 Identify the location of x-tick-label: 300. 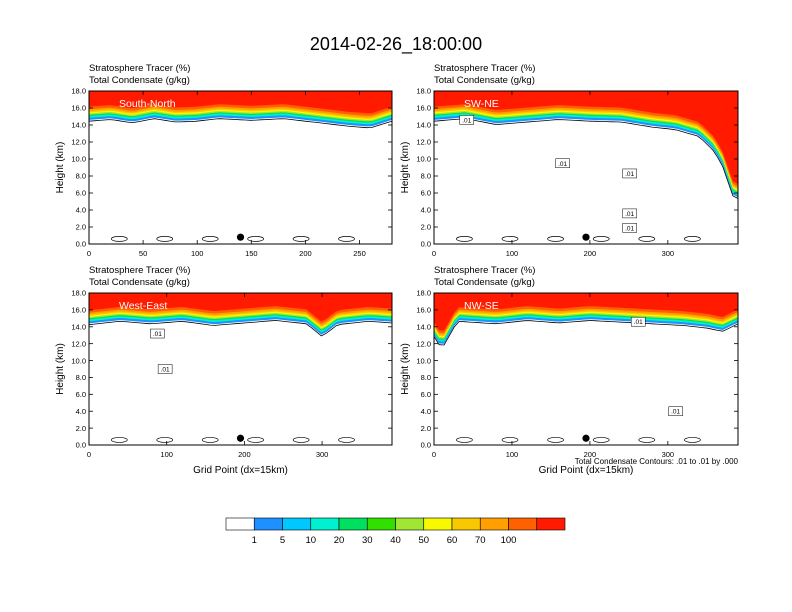
(668, 454).